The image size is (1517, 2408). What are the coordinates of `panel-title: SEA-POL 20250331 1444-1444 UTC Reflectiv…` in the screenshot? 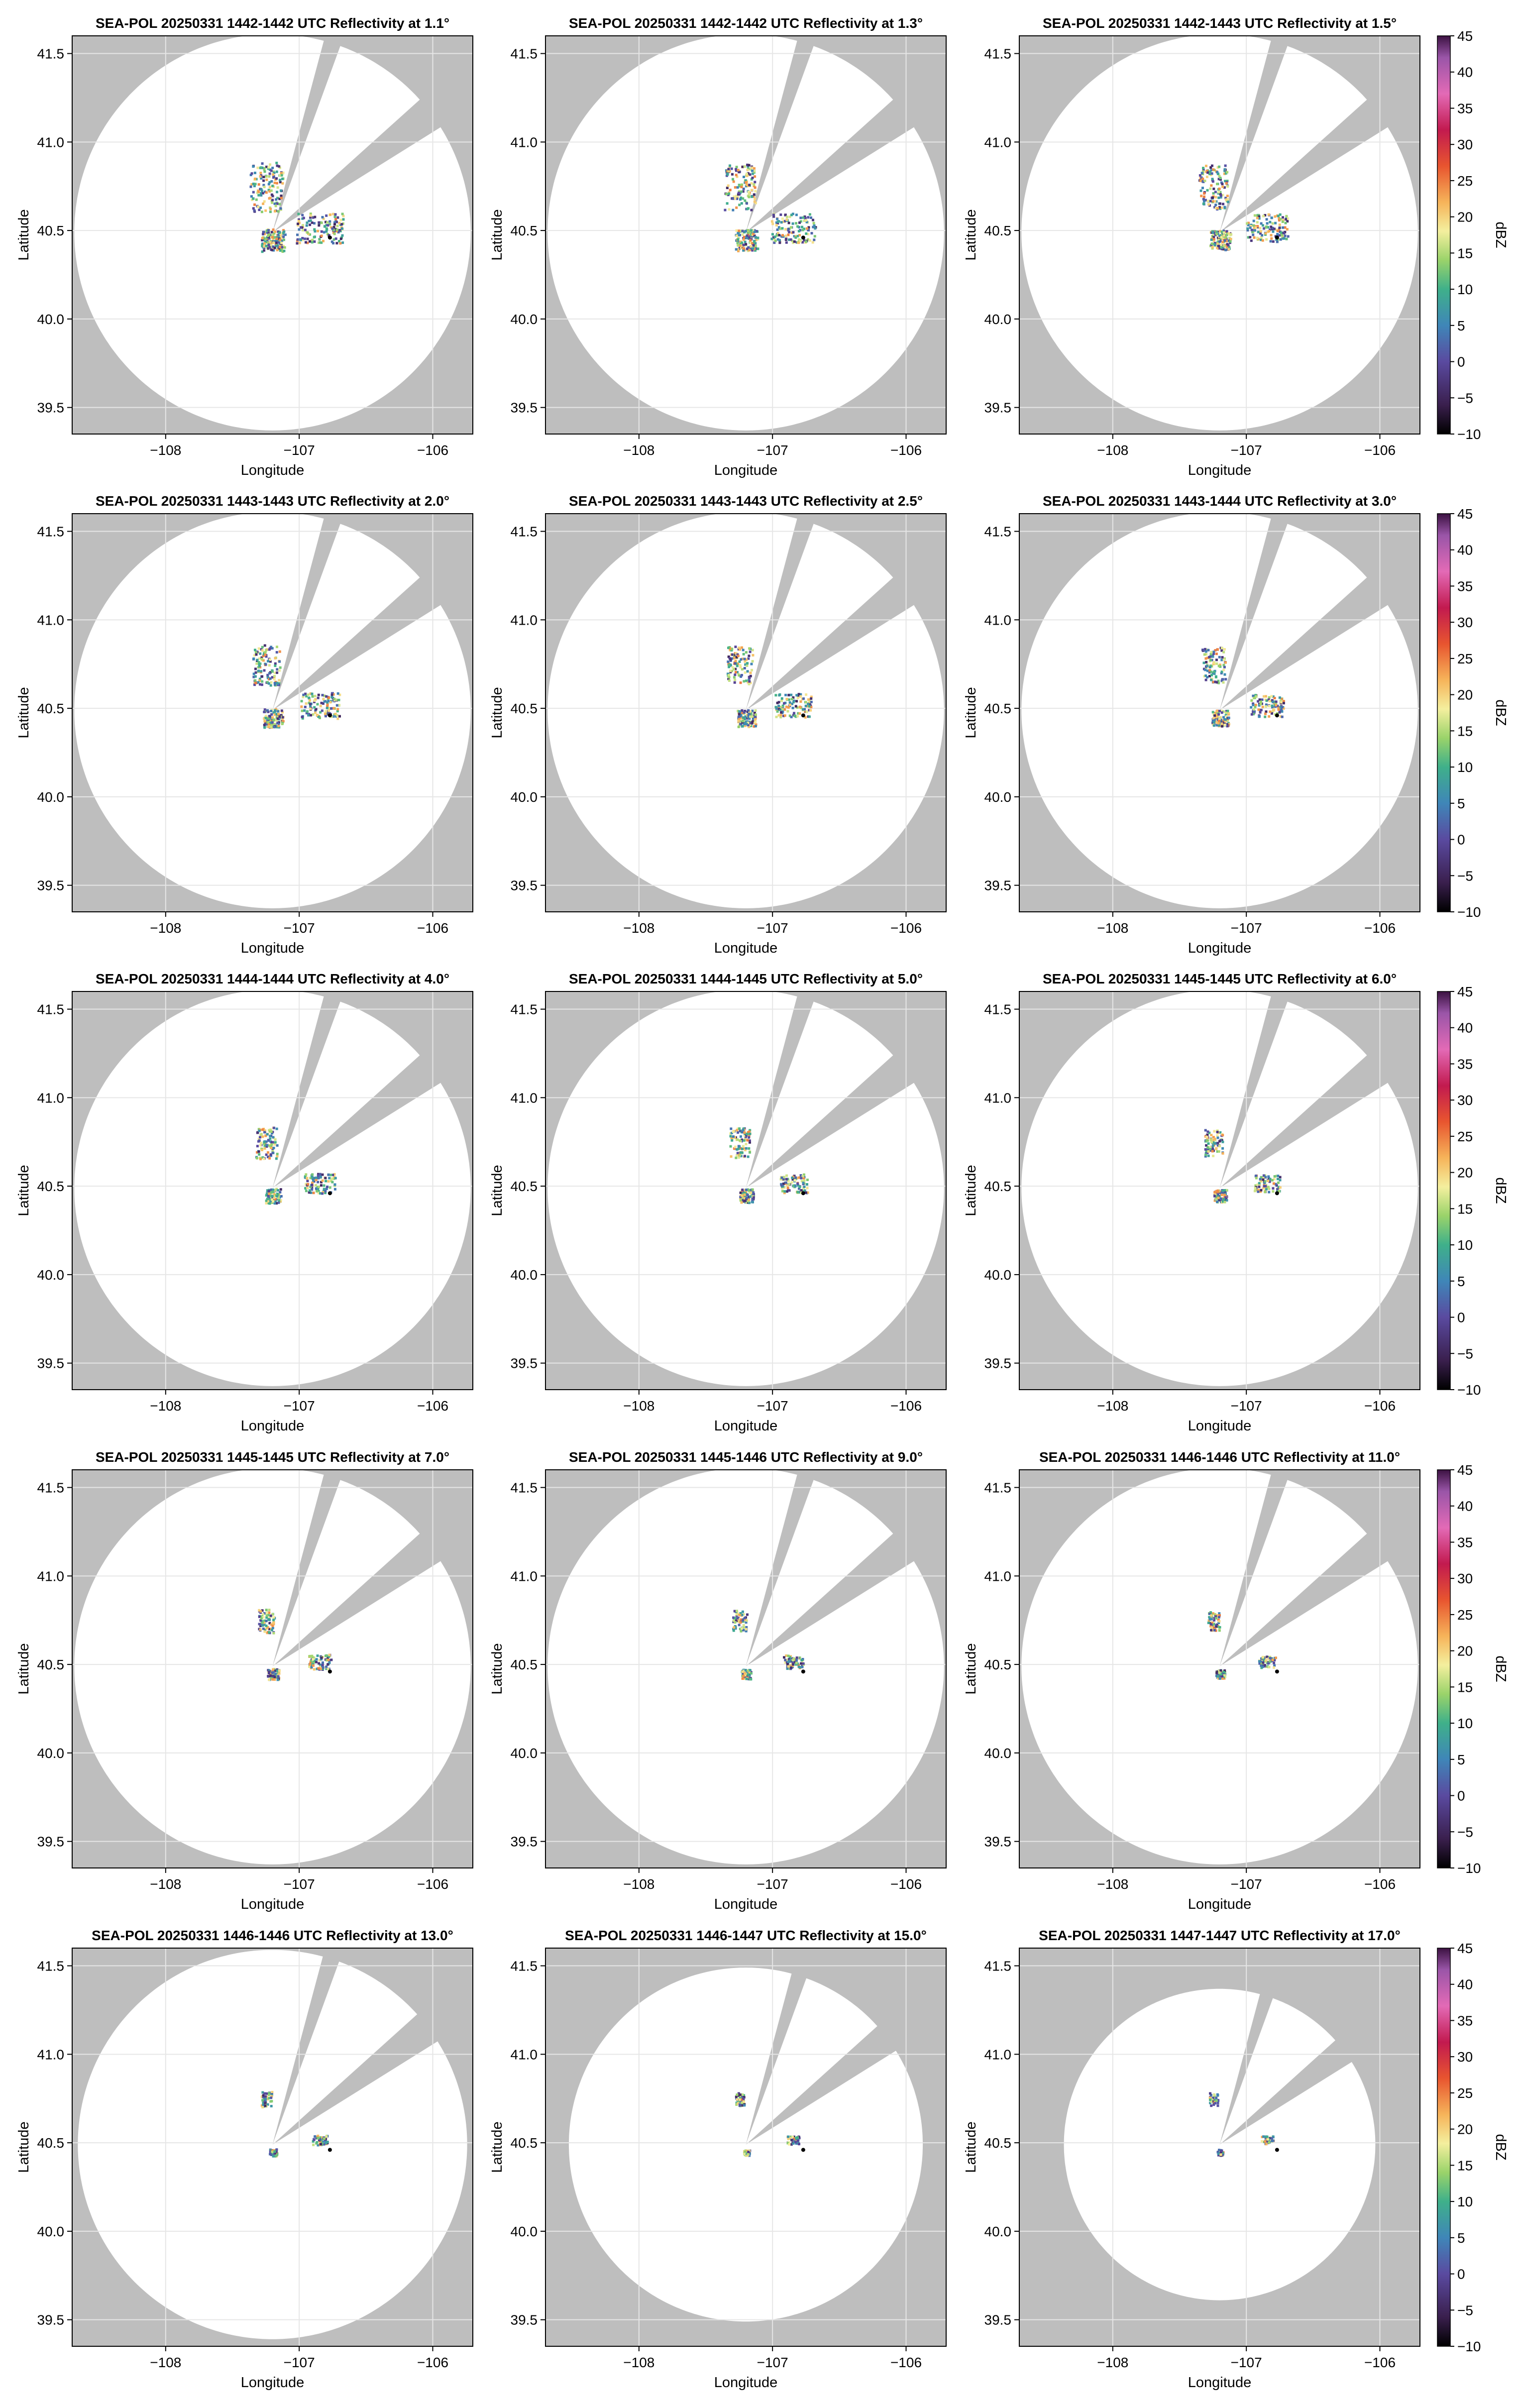 It's located at (273, 978).